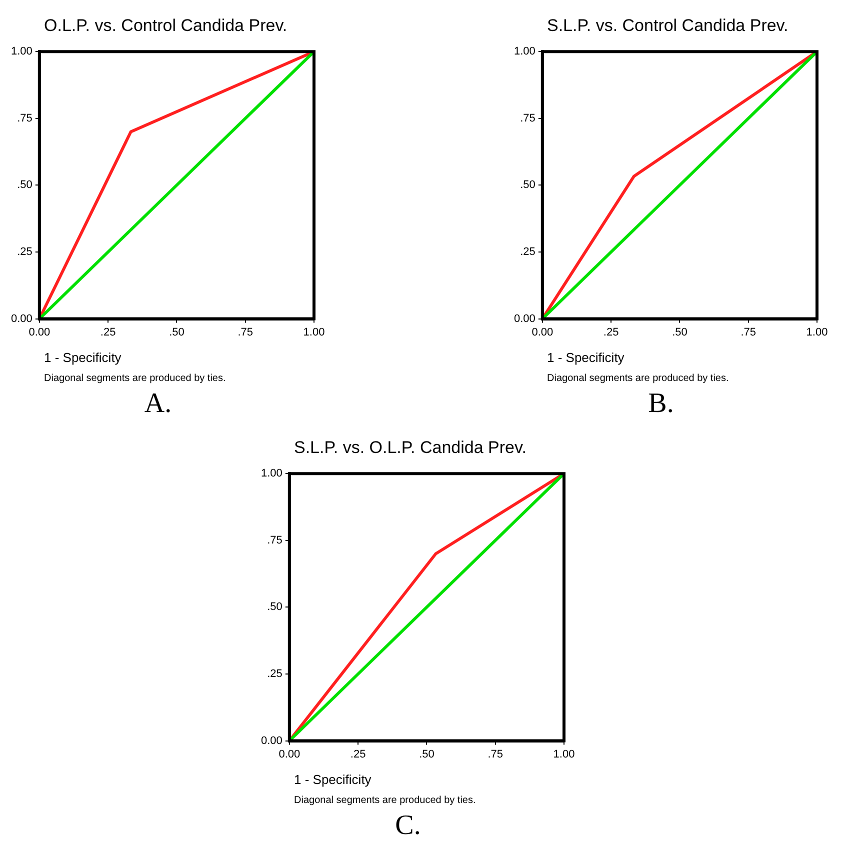 The width and height of the screenshot is (846, 860). I want to click on text: B., so click(661, 404).